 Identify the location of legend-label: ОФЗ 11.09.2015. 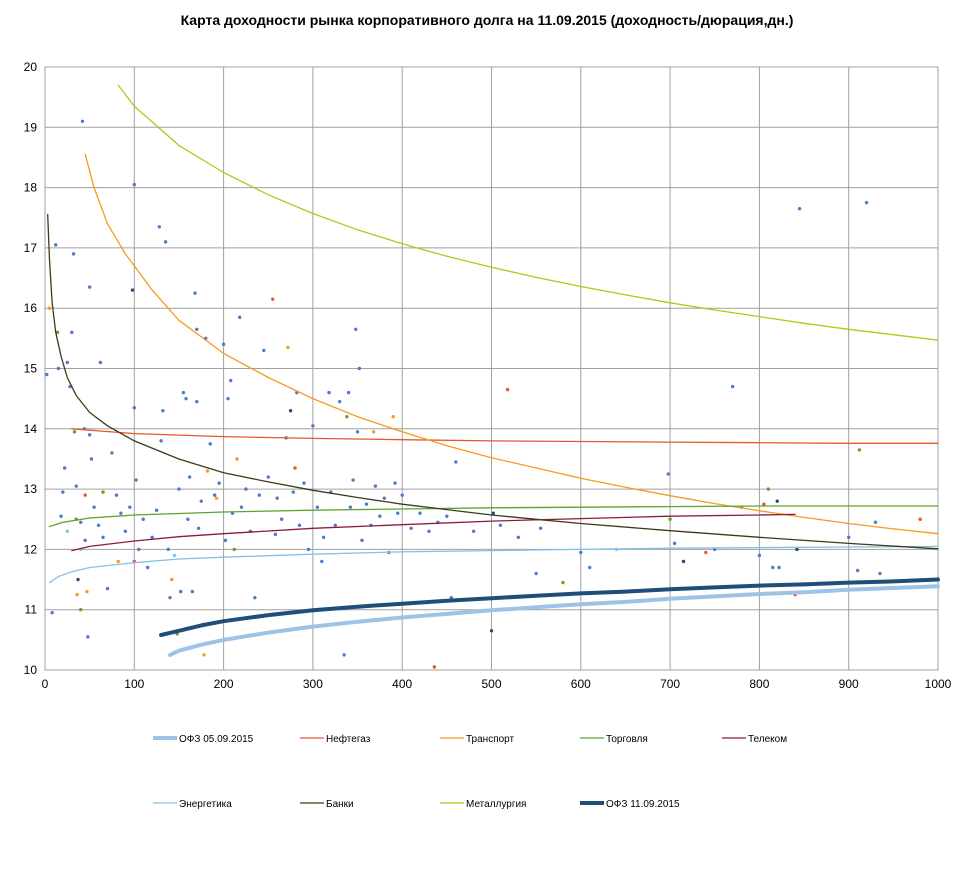
(643, 804).